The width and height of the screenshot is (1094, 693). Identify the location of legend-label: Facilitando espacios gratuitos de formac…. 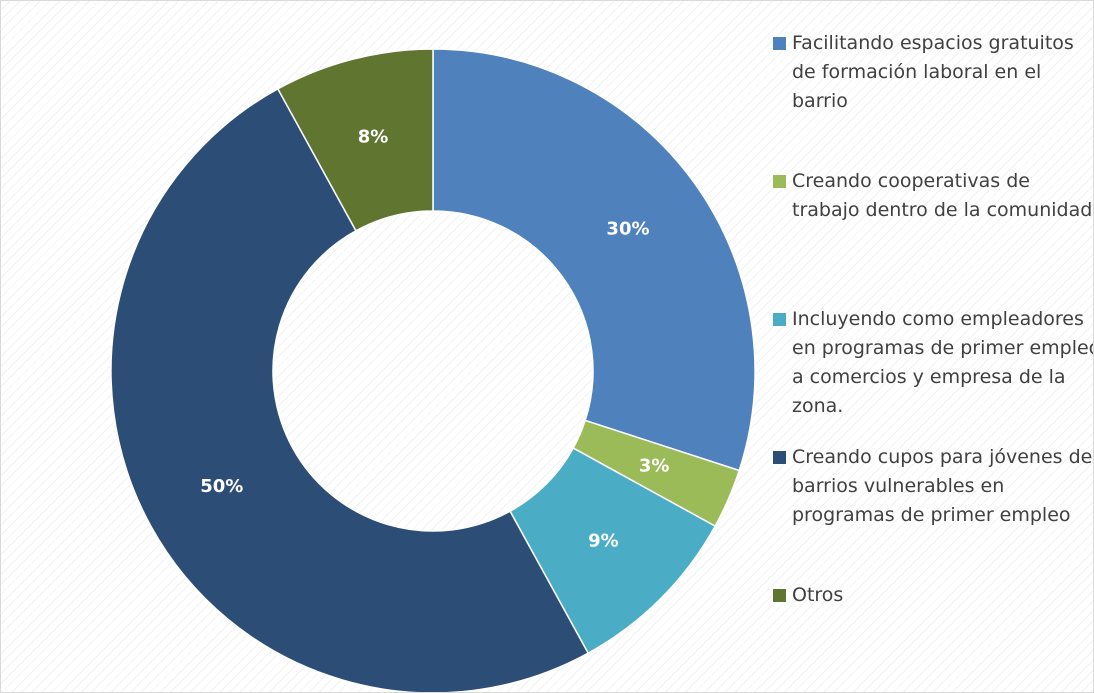
(933, 72).